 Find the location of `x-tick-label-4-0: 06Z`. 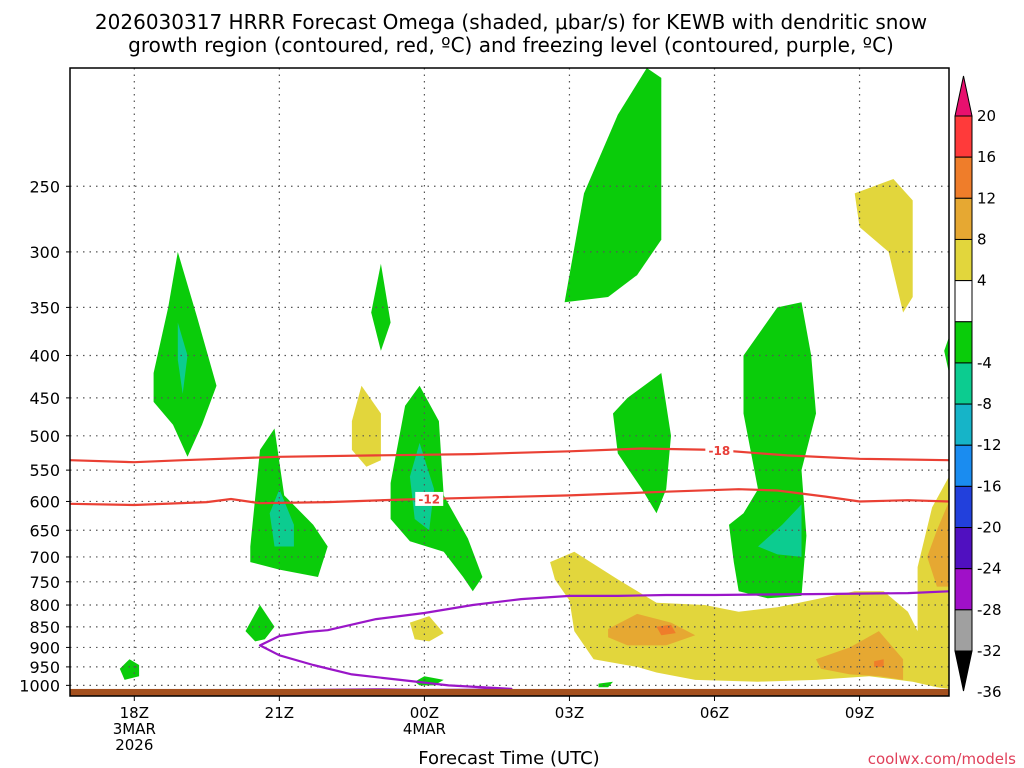

x-tick-label-4-0: 06Z is located at coordinates (714, 713).